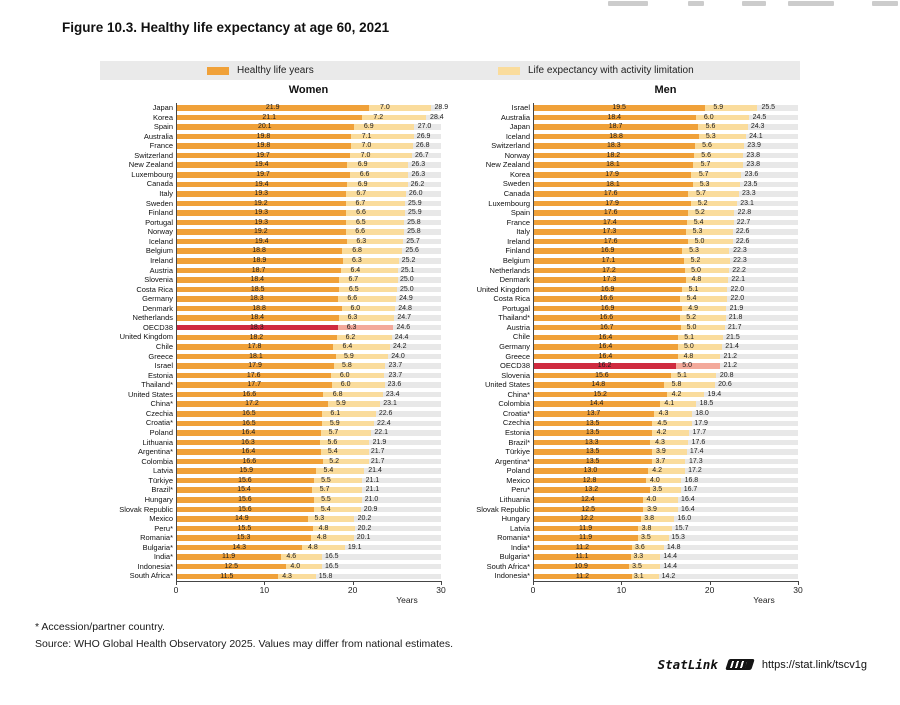 This screenshot has width=900, height=705. I want to click on limitation-value-label: 3.8, so click(649, 519).